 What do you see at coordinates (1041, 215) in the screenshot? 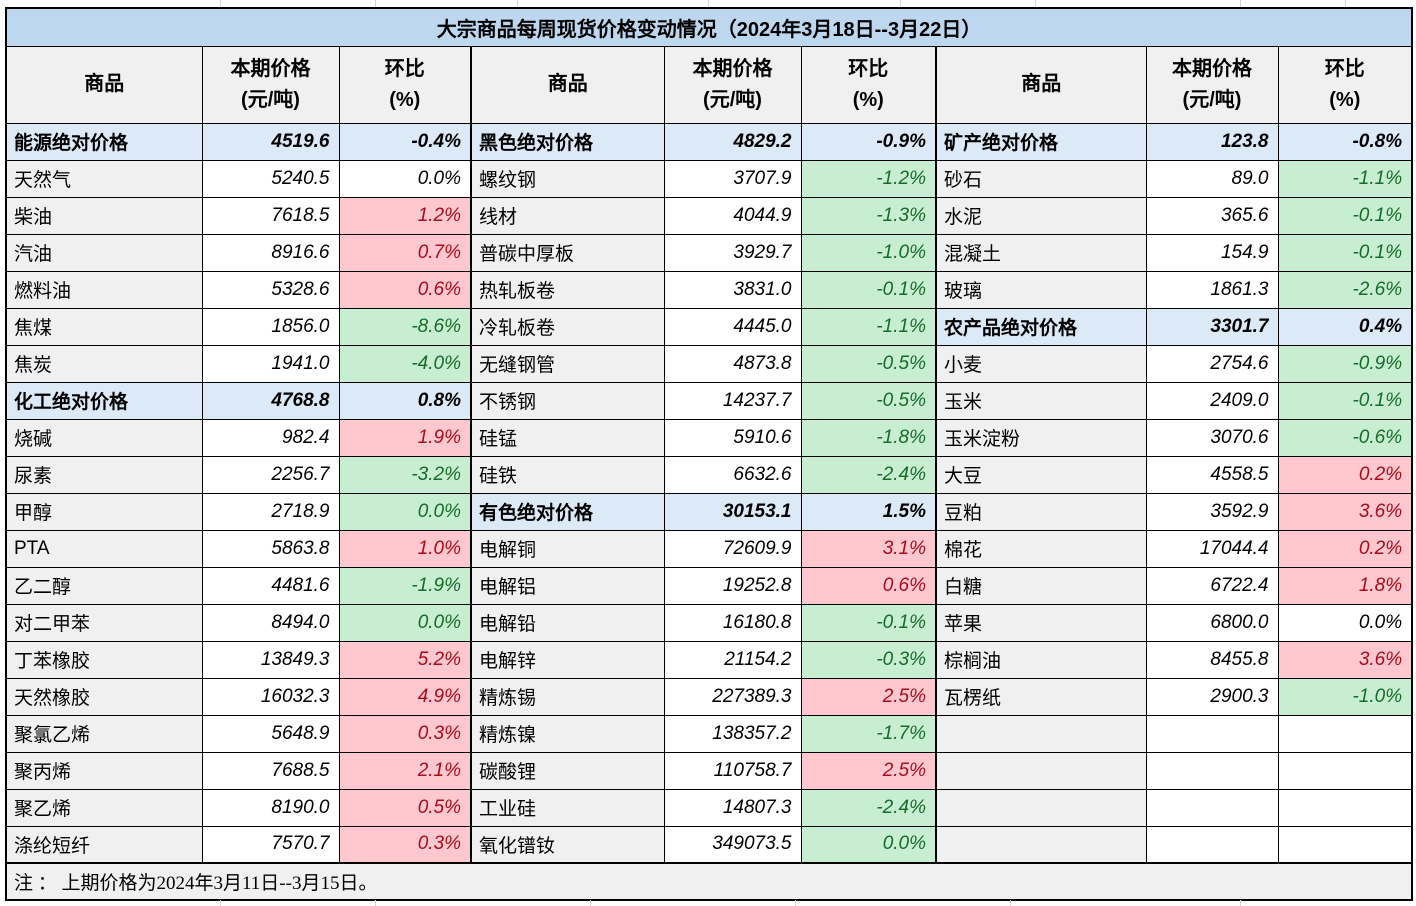
I see `cell-commodity-name: 水泥` at bounding box center [1041, 215].